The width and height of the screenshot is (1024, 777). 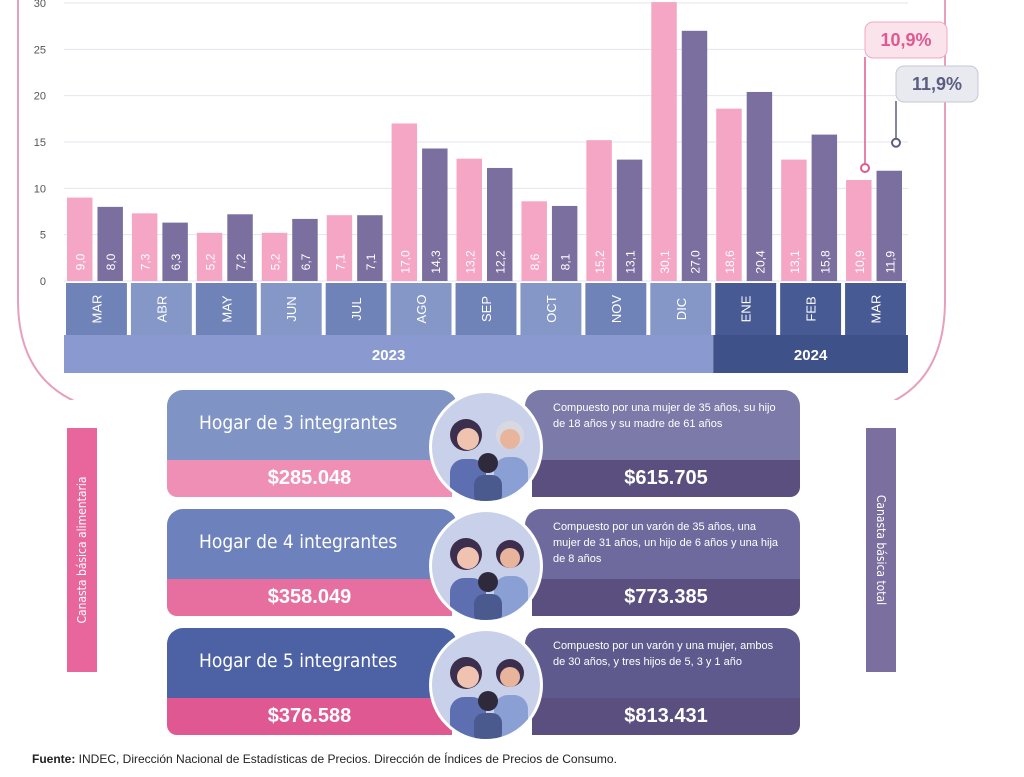 I want to click on food-basket-label: Canasta básica alimentaria, so click(x=82, y=550).